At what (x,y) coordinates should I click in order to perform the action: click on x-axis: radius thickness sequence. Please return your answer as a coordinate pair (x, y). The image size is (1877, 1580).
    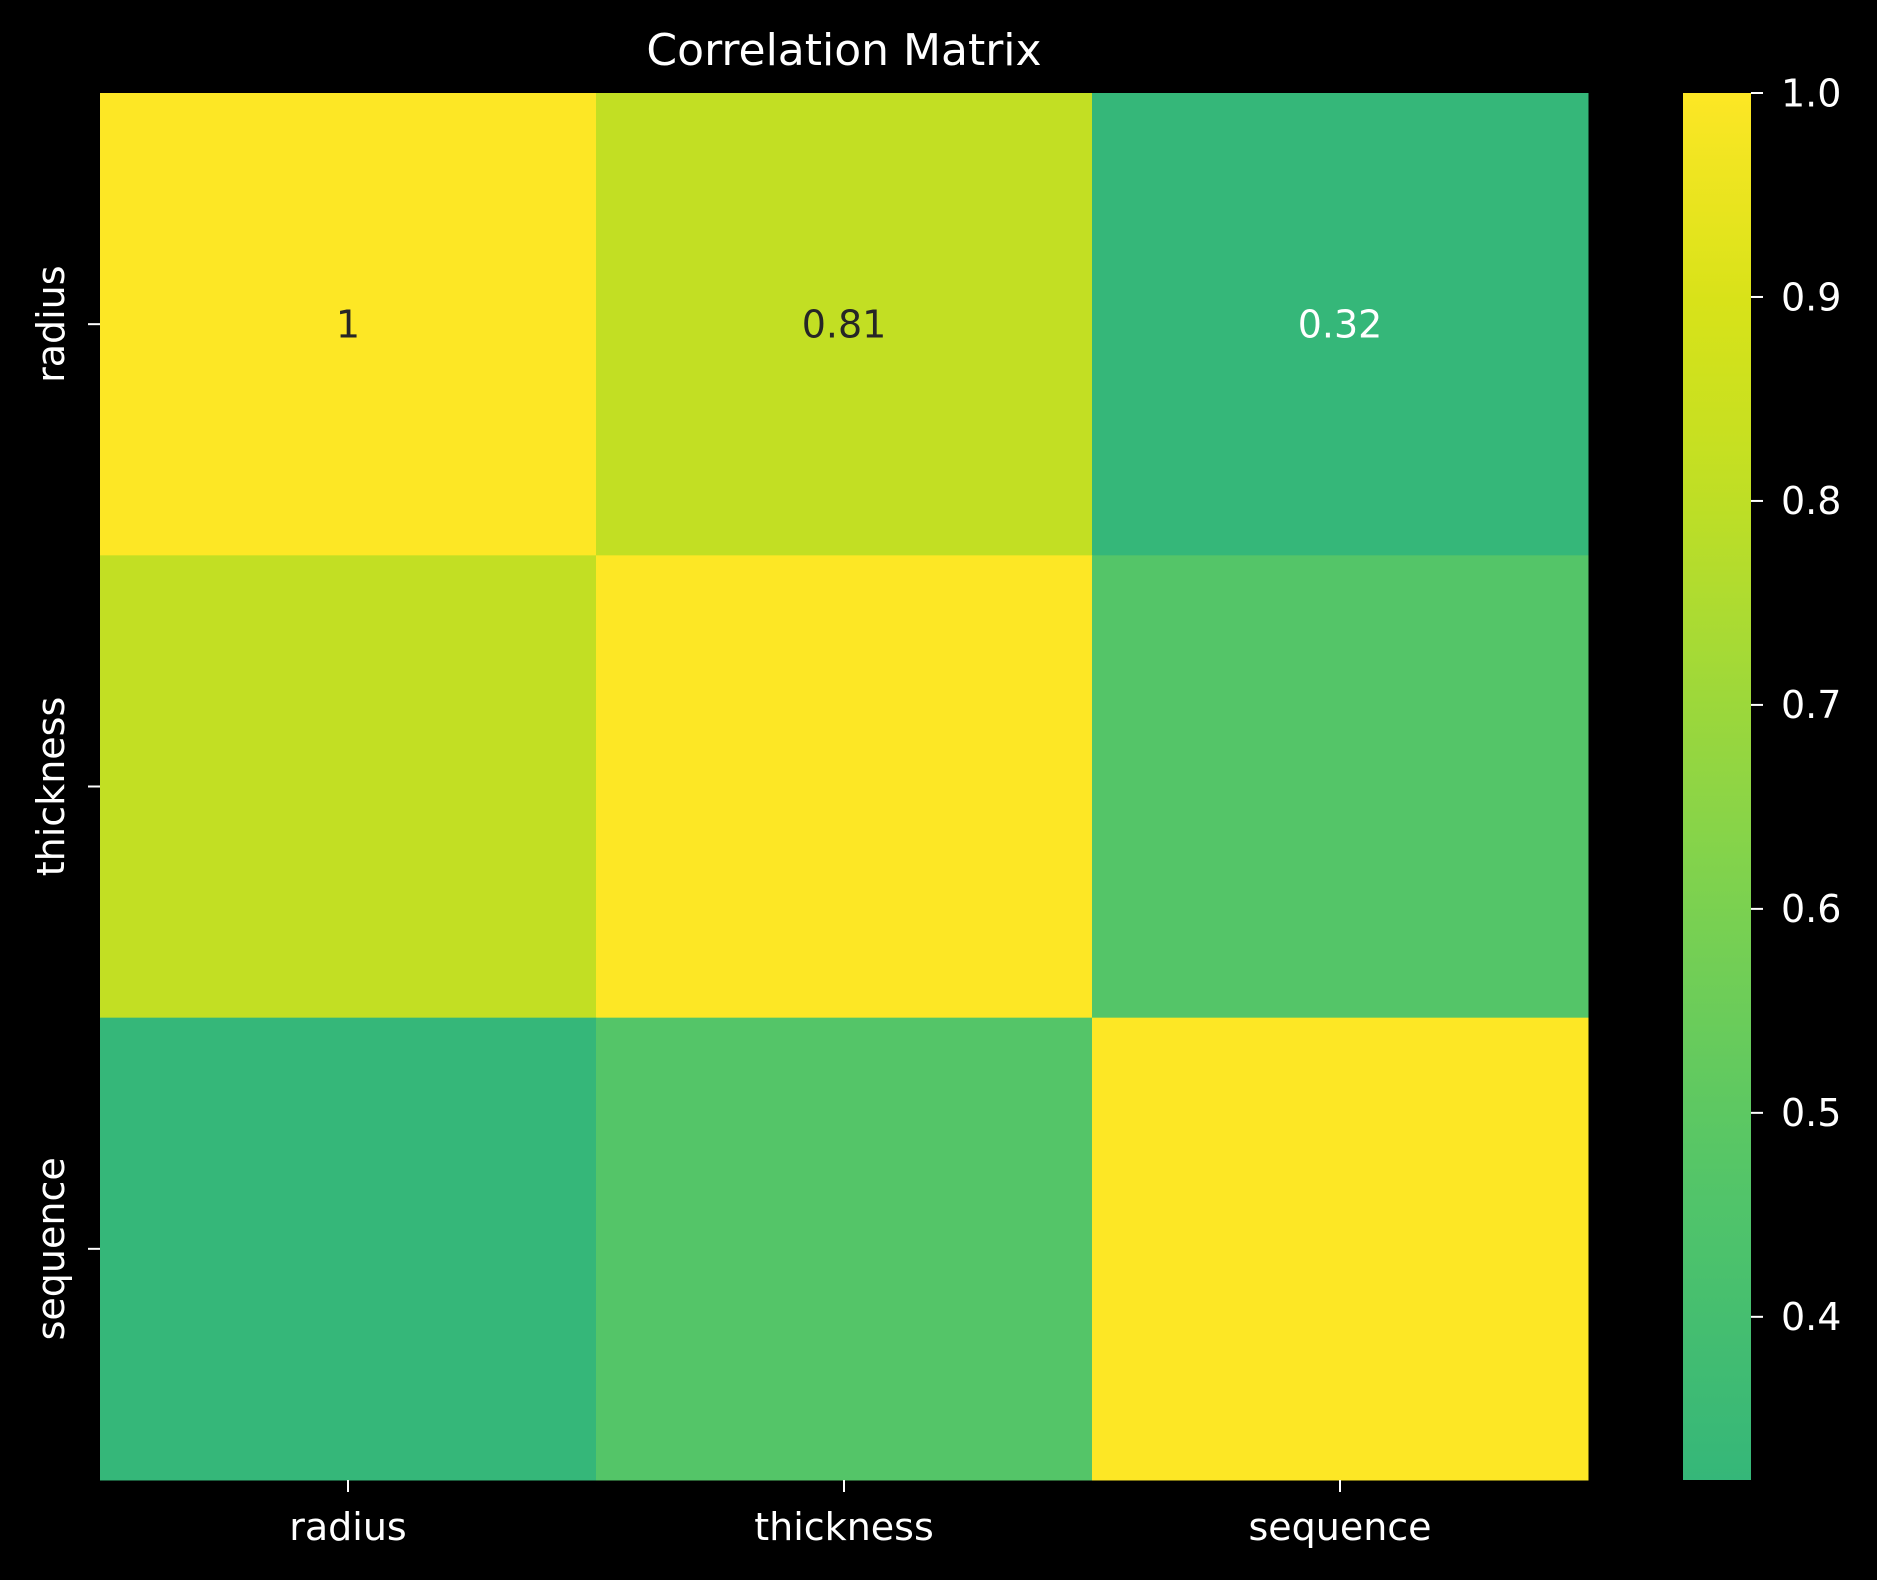
    Looking at the image, I should click on (860, 1514).